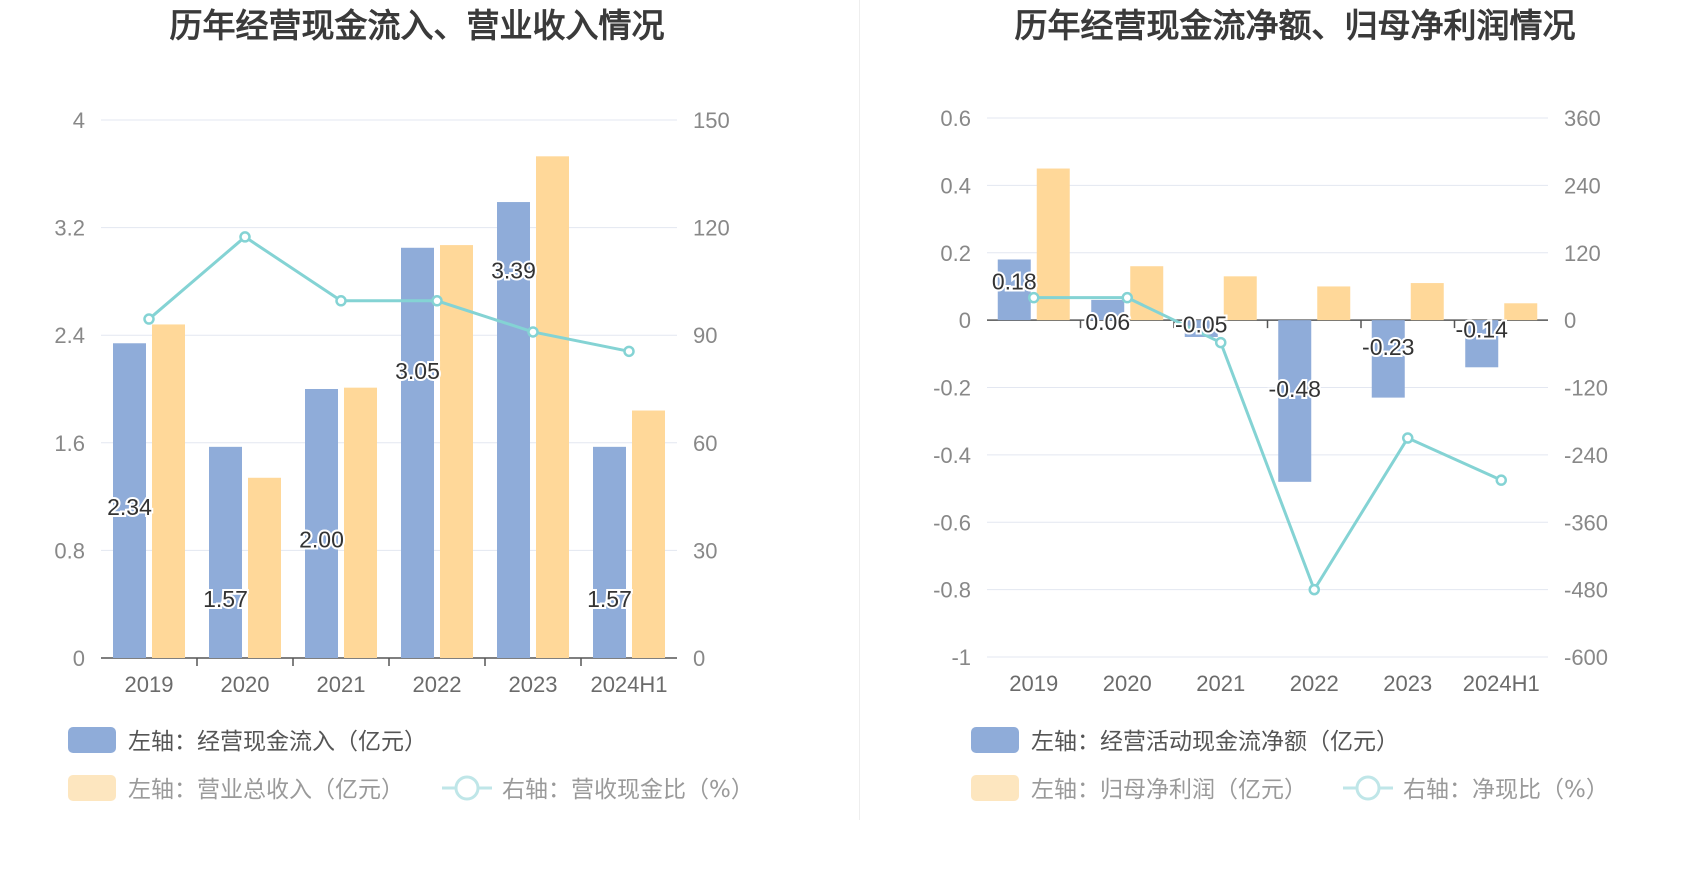 The image size is (1700, 874). What do you see at coordinates (952, 388) in the screenshot?
I see `y-left-tick: -0.2` at bounding box center [952, 388].